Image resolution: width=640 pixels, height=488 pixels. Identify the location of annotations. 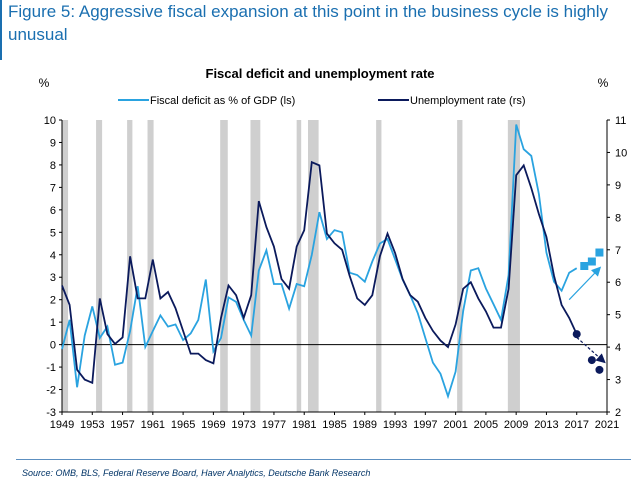
(587, 315).